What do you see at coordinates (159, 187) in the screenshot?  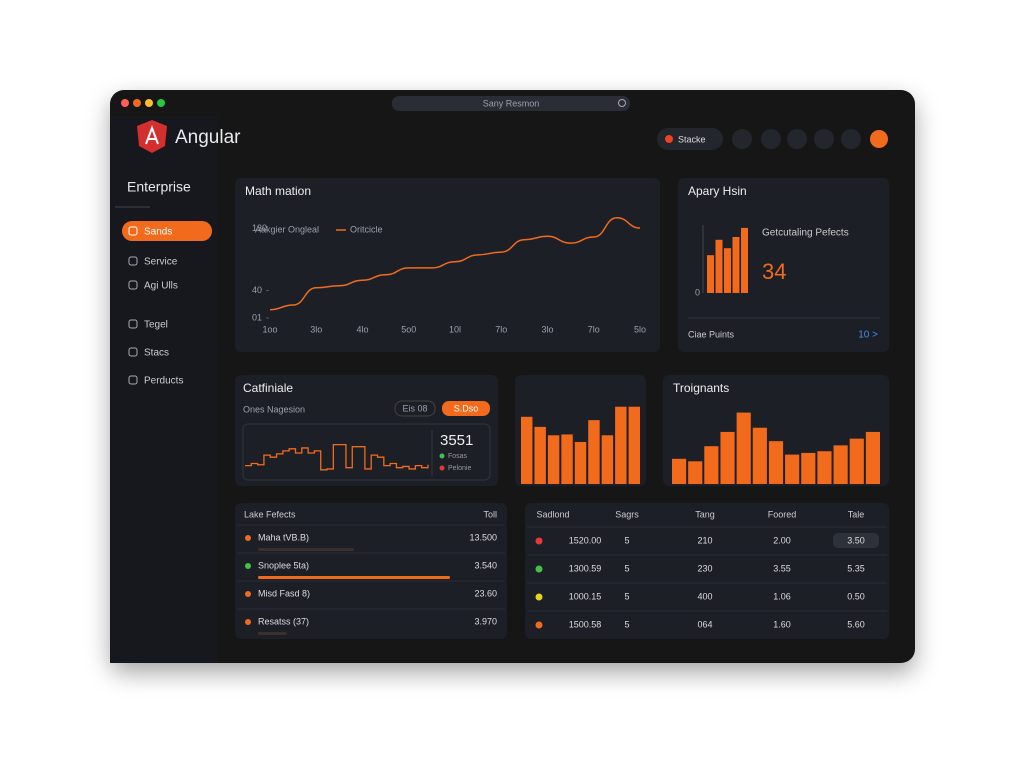 I see `sidebar-title: Enterprise` at bounding box center [159, 187].